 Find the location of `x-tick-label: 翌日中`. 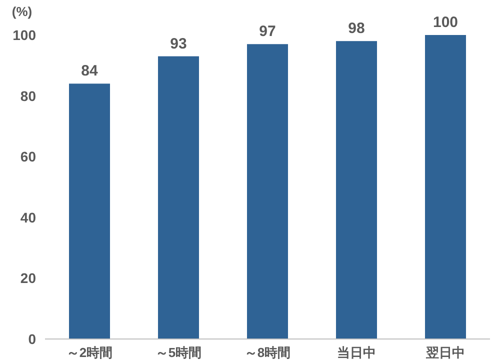

x-tick-label: 翌日中 is located at coordinates (445, 352).